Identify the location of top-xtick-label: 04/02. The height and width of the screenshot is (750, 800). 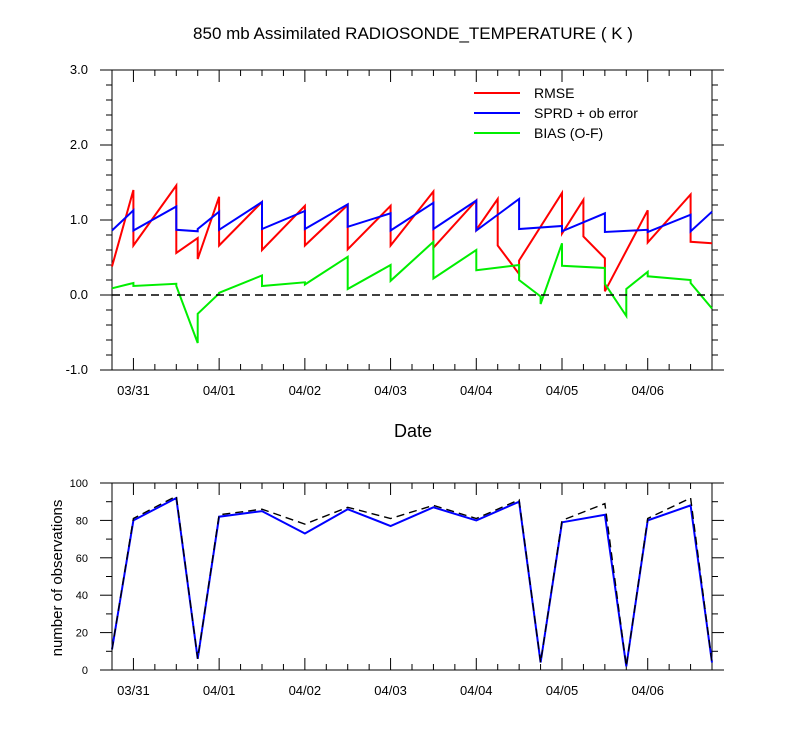
(305, 390).